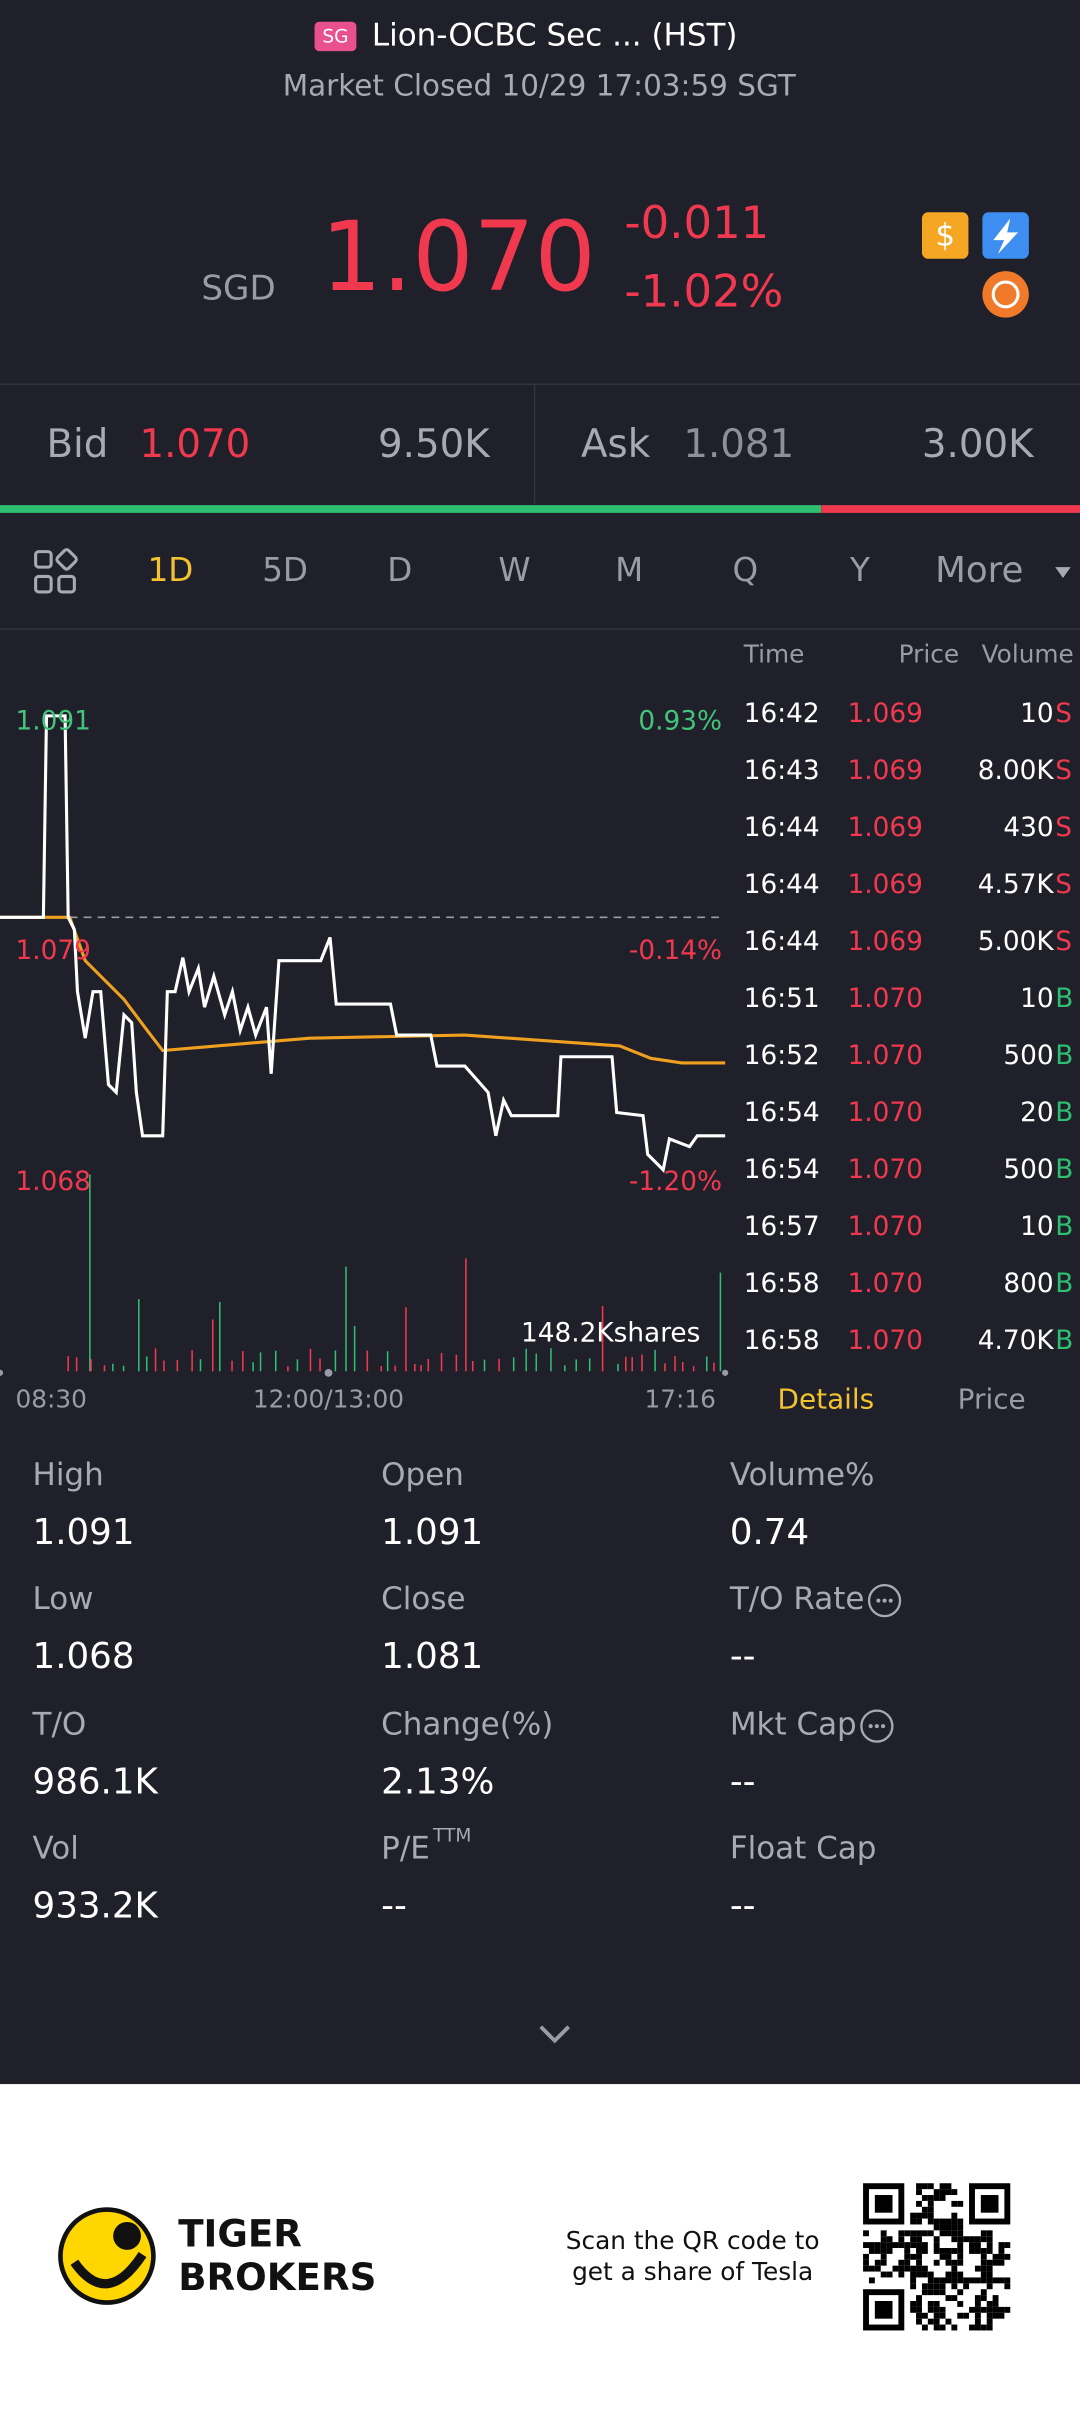  Describe the element at coordinates (171, 570) in the screenshot. I see `period-tab: 1D` at that location.